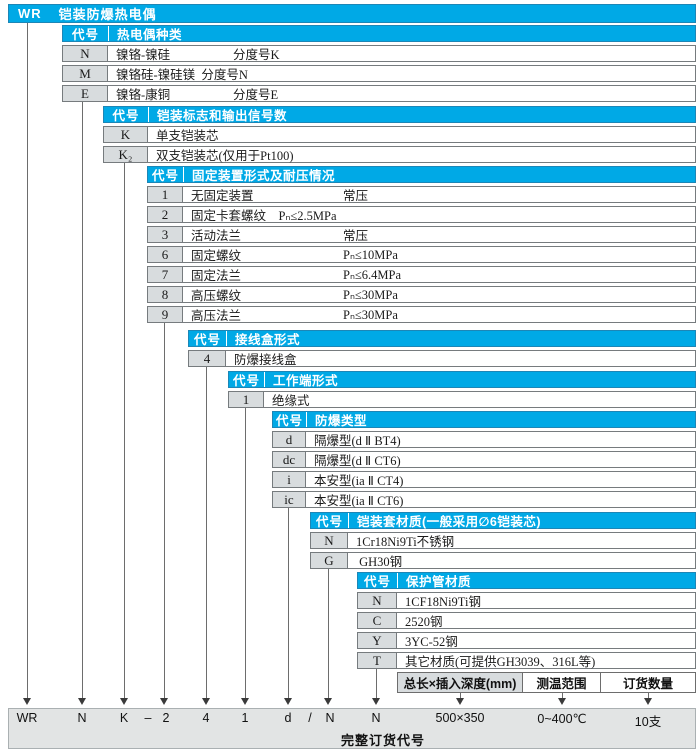  What do you see at coordinates (165, 214) in the screenshot?
I see `code-cell: 2` at bounding box center [165, 214].